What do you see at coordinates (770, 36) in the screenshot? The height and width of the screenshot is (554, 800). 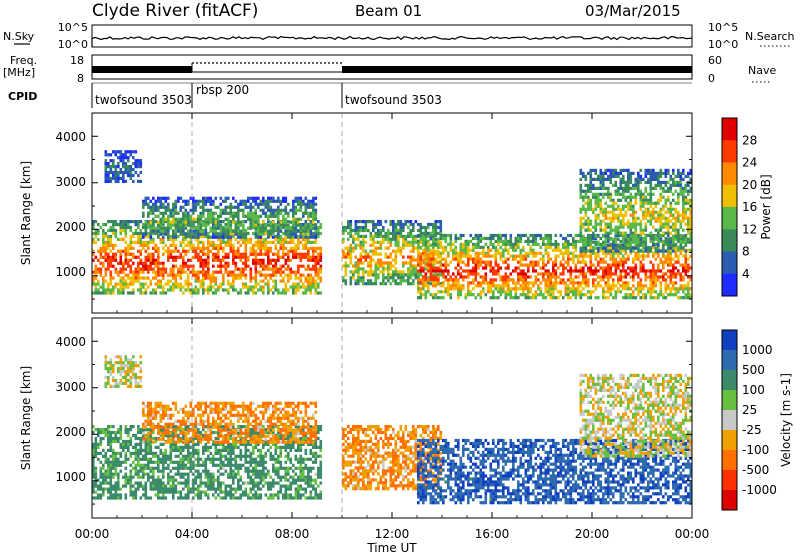 I see `noise-right-label: N.Search` at bounding box center [770, 36].